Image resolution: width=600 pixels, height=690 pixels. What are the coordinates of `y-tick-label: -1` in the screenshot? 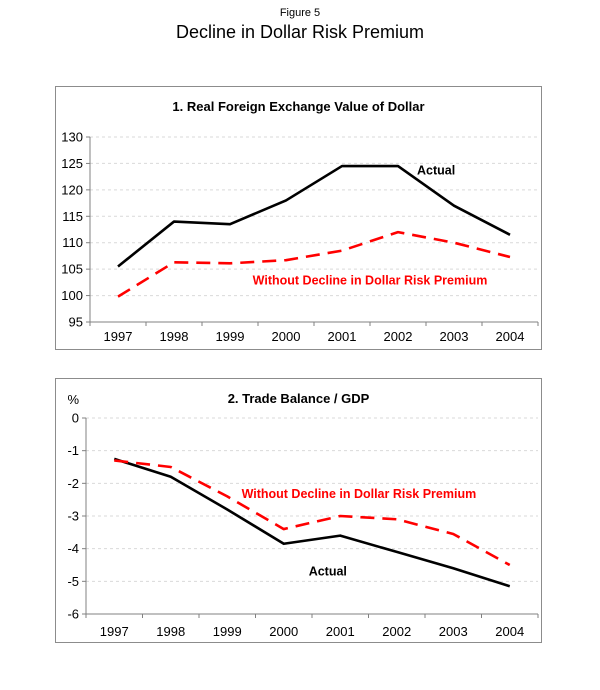 It's located at (73, 450).